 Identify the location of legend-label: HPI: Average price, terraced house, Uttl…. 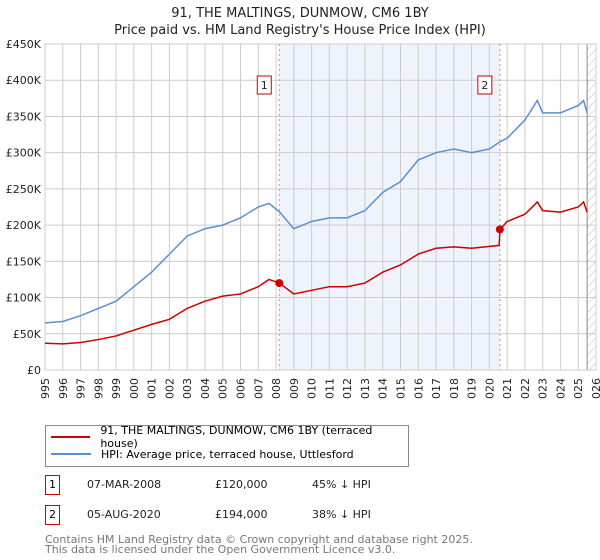
(227, 454).